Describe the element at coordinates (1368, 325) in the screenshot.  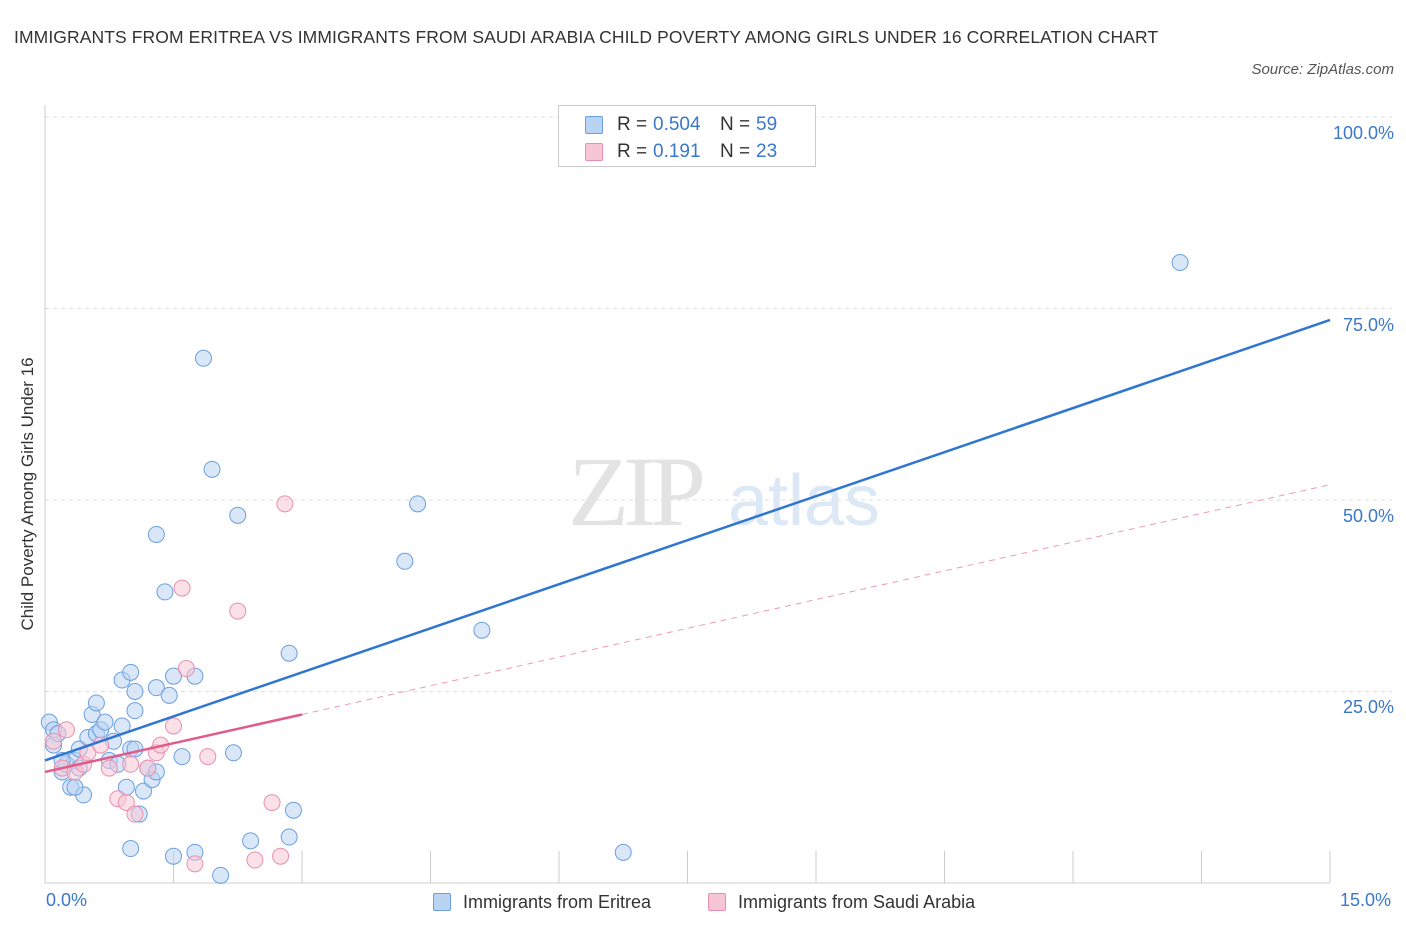
I see `y-tick-75: 75.0%` at that location.